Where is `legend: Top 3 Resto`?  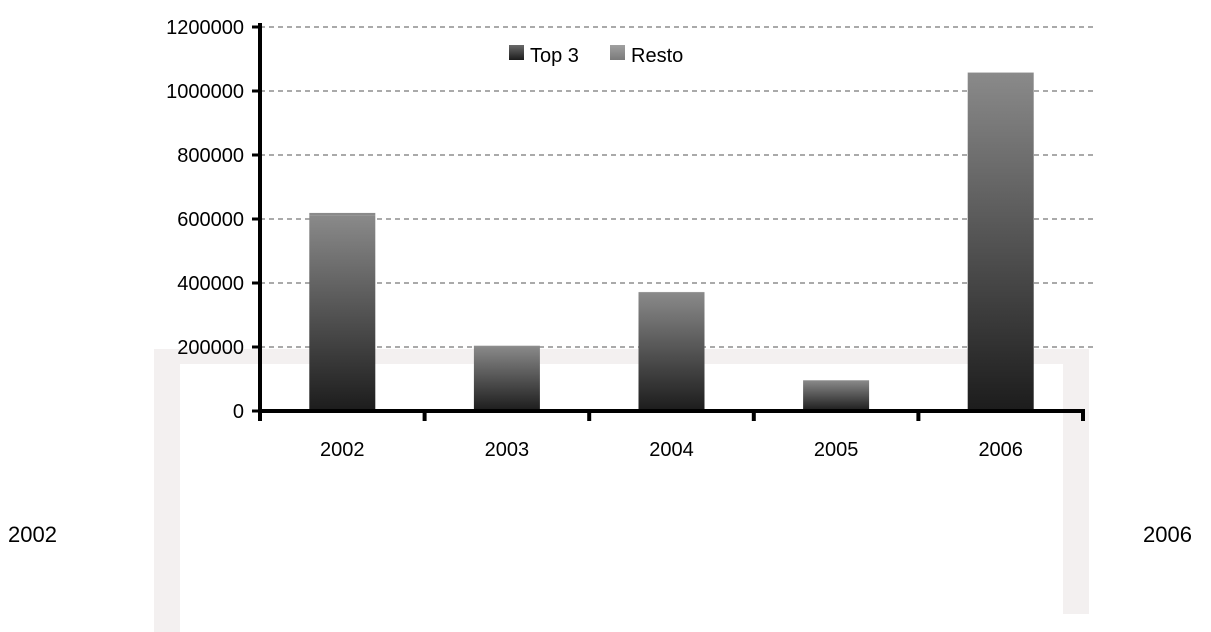 legend: Top 3 Resto is located at coordinates (596, 56).